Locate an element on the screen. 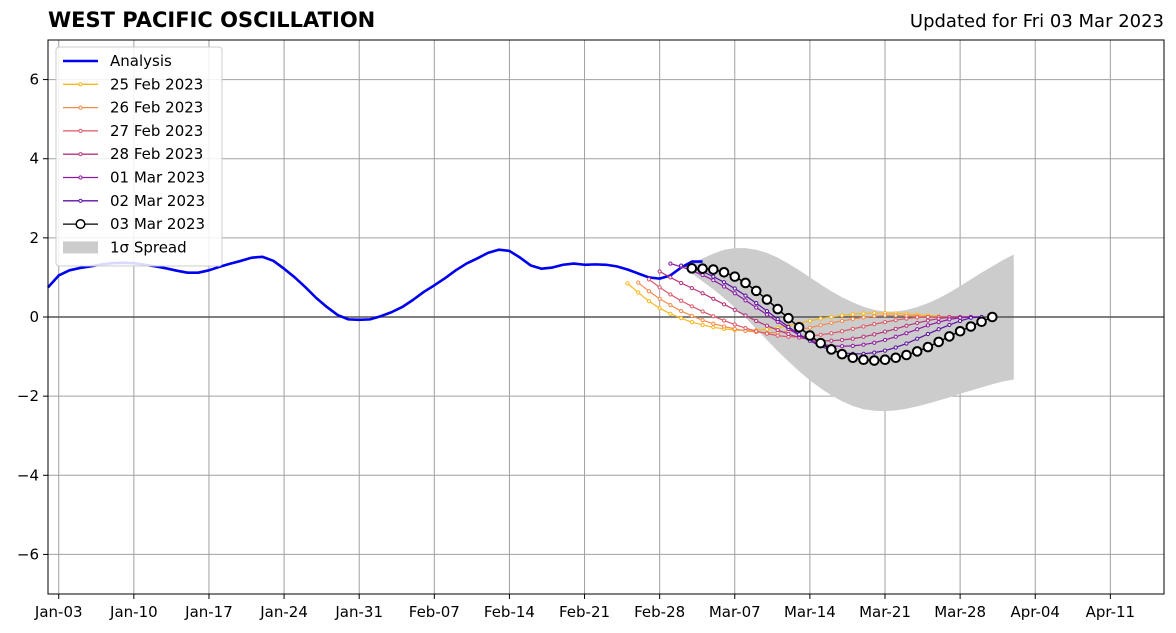 The height and width of the screenshot is (633, 1176). y-tick-label: −6 is located at coordinates (28, 554).